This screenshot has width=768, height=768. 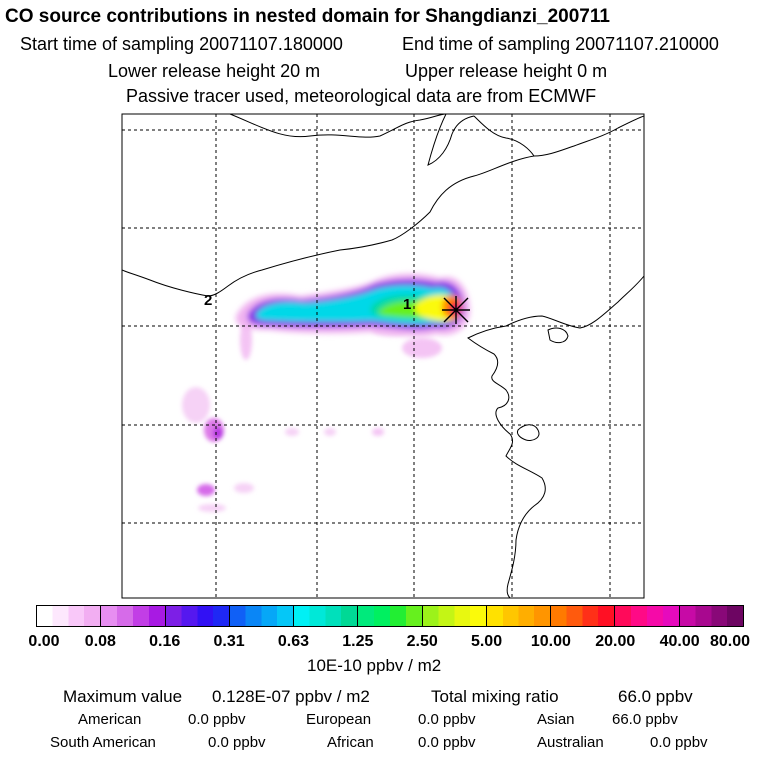 I want to click on total-mixing-ratio-label: Total mixing ratio, so click(x=495, y=696).